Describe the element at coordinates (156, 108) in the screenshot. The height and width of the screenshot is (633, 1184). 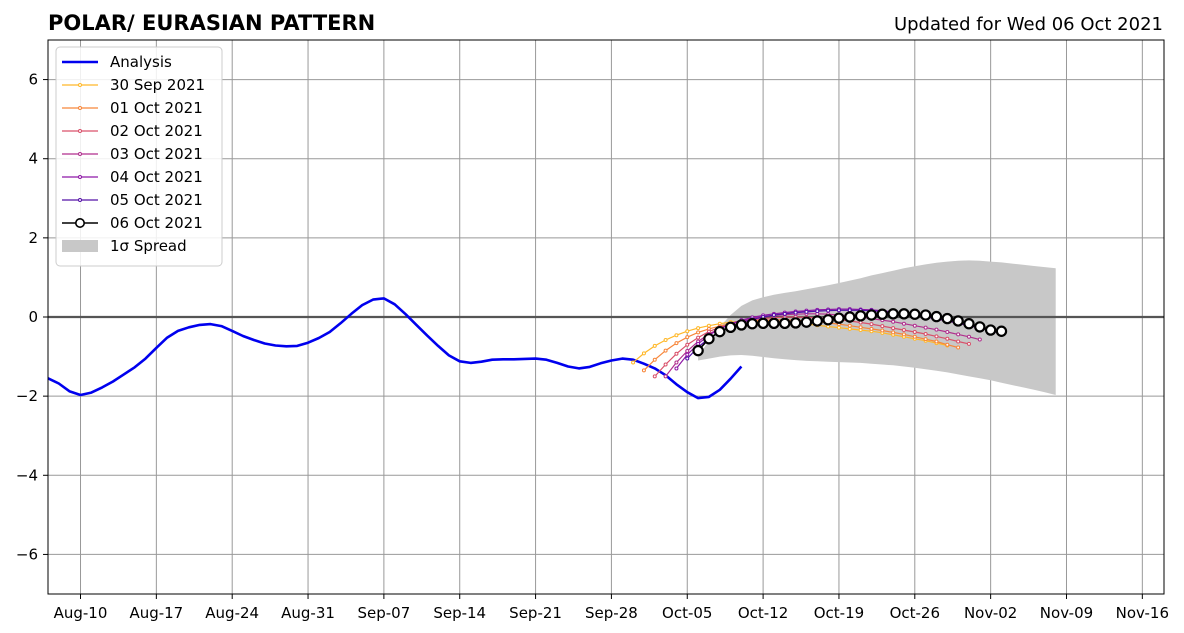
I see `legend-label: 01 Oct 2021` at that location.